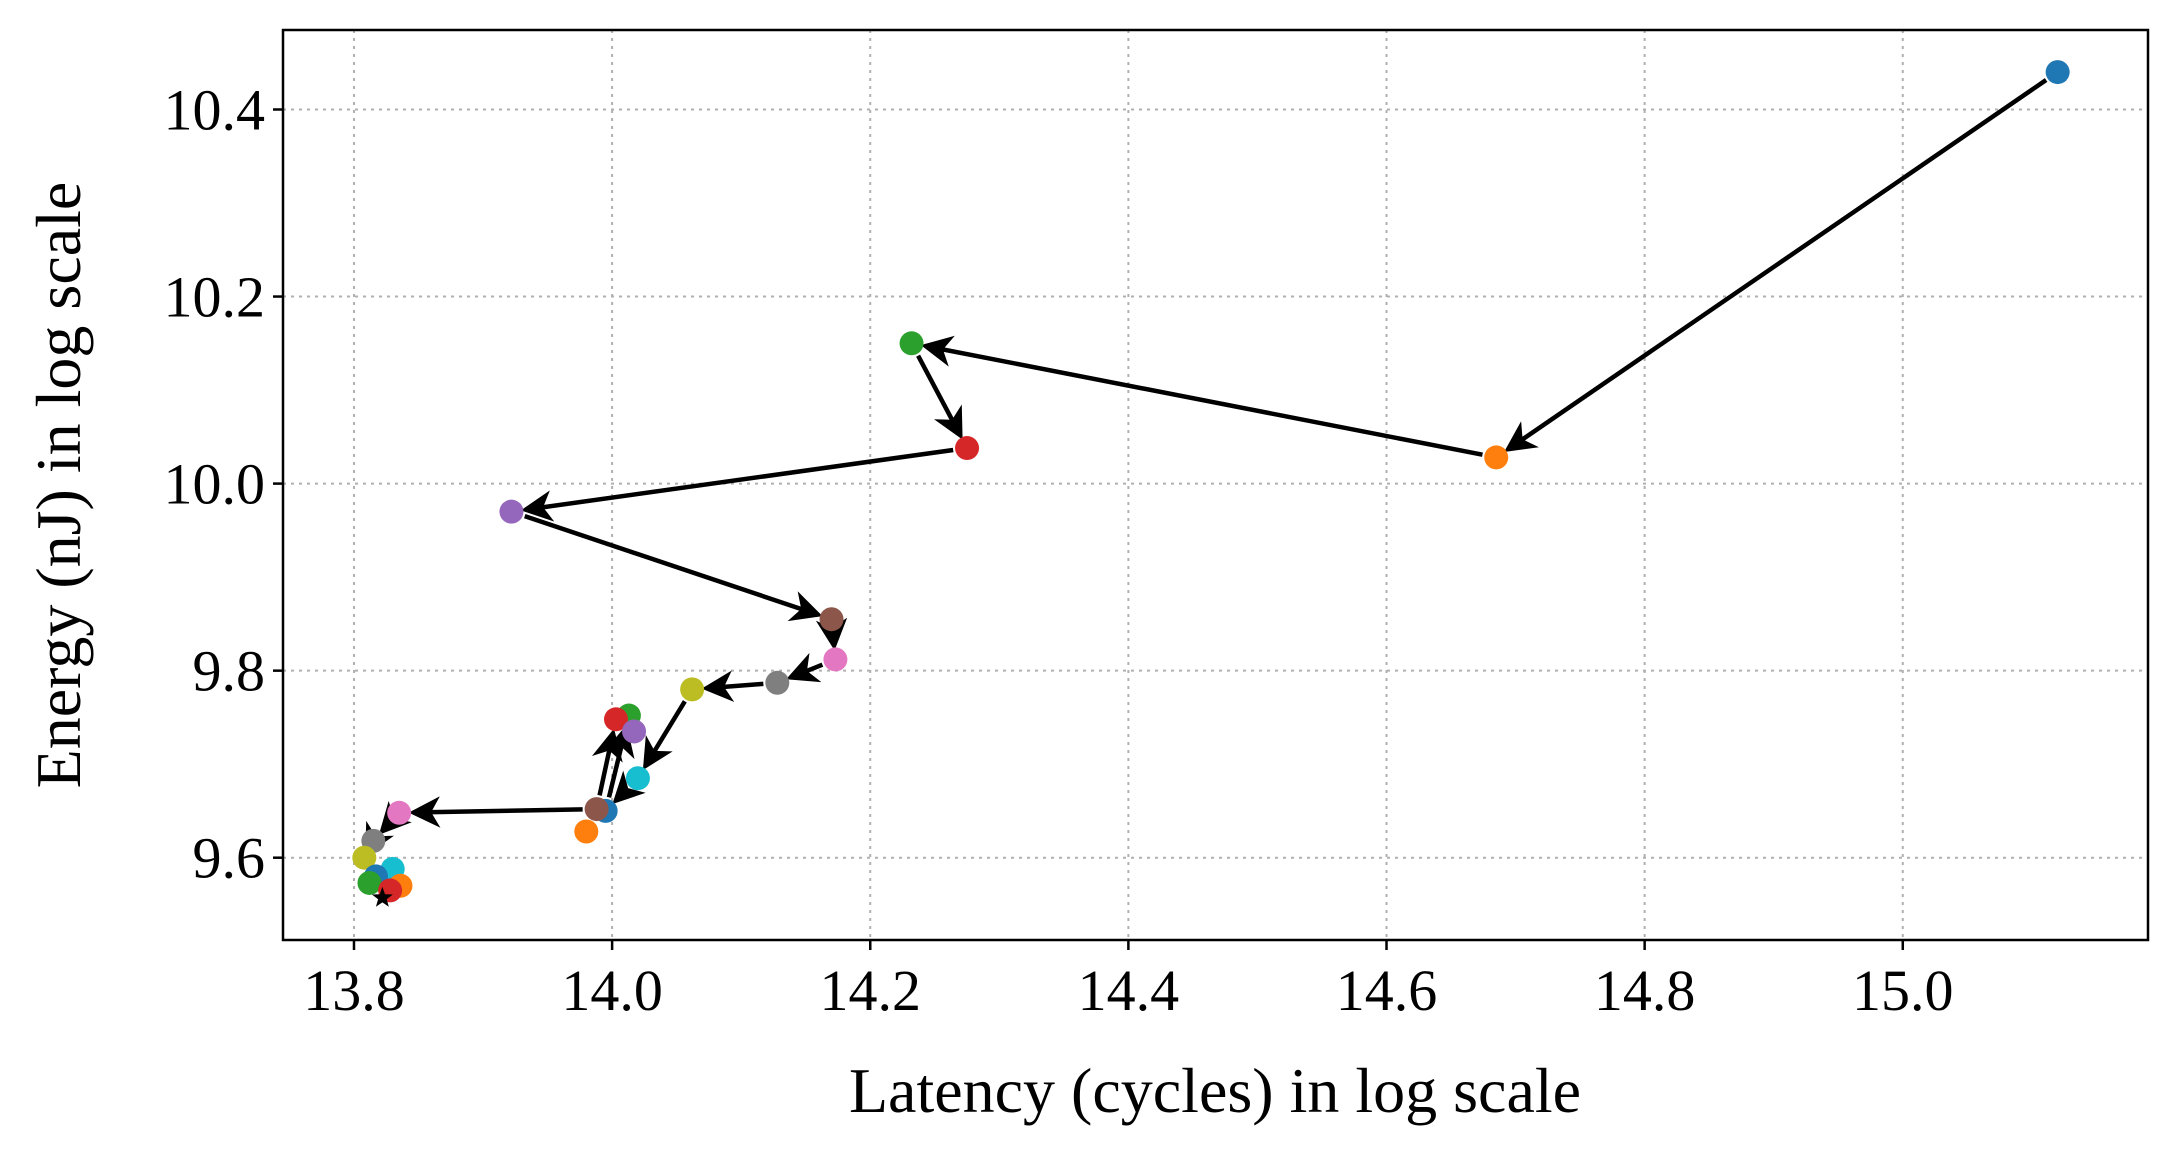 The height and width of the screenshot is (1156, 2172). I want to click on x-tick-label: 13.8, so click(354, 990).